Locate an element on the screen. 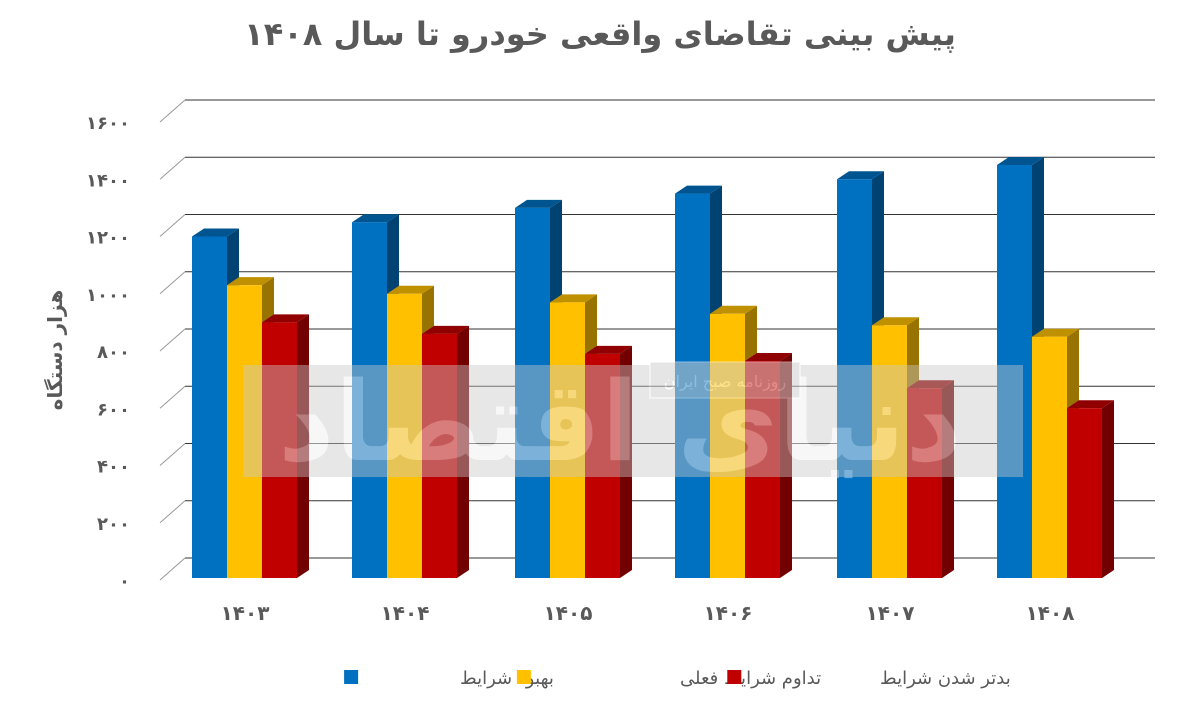 This screenshot has width=1200, height=720. y-tick-label: ۱۲۰۰ is located at coordinates (108, 238).